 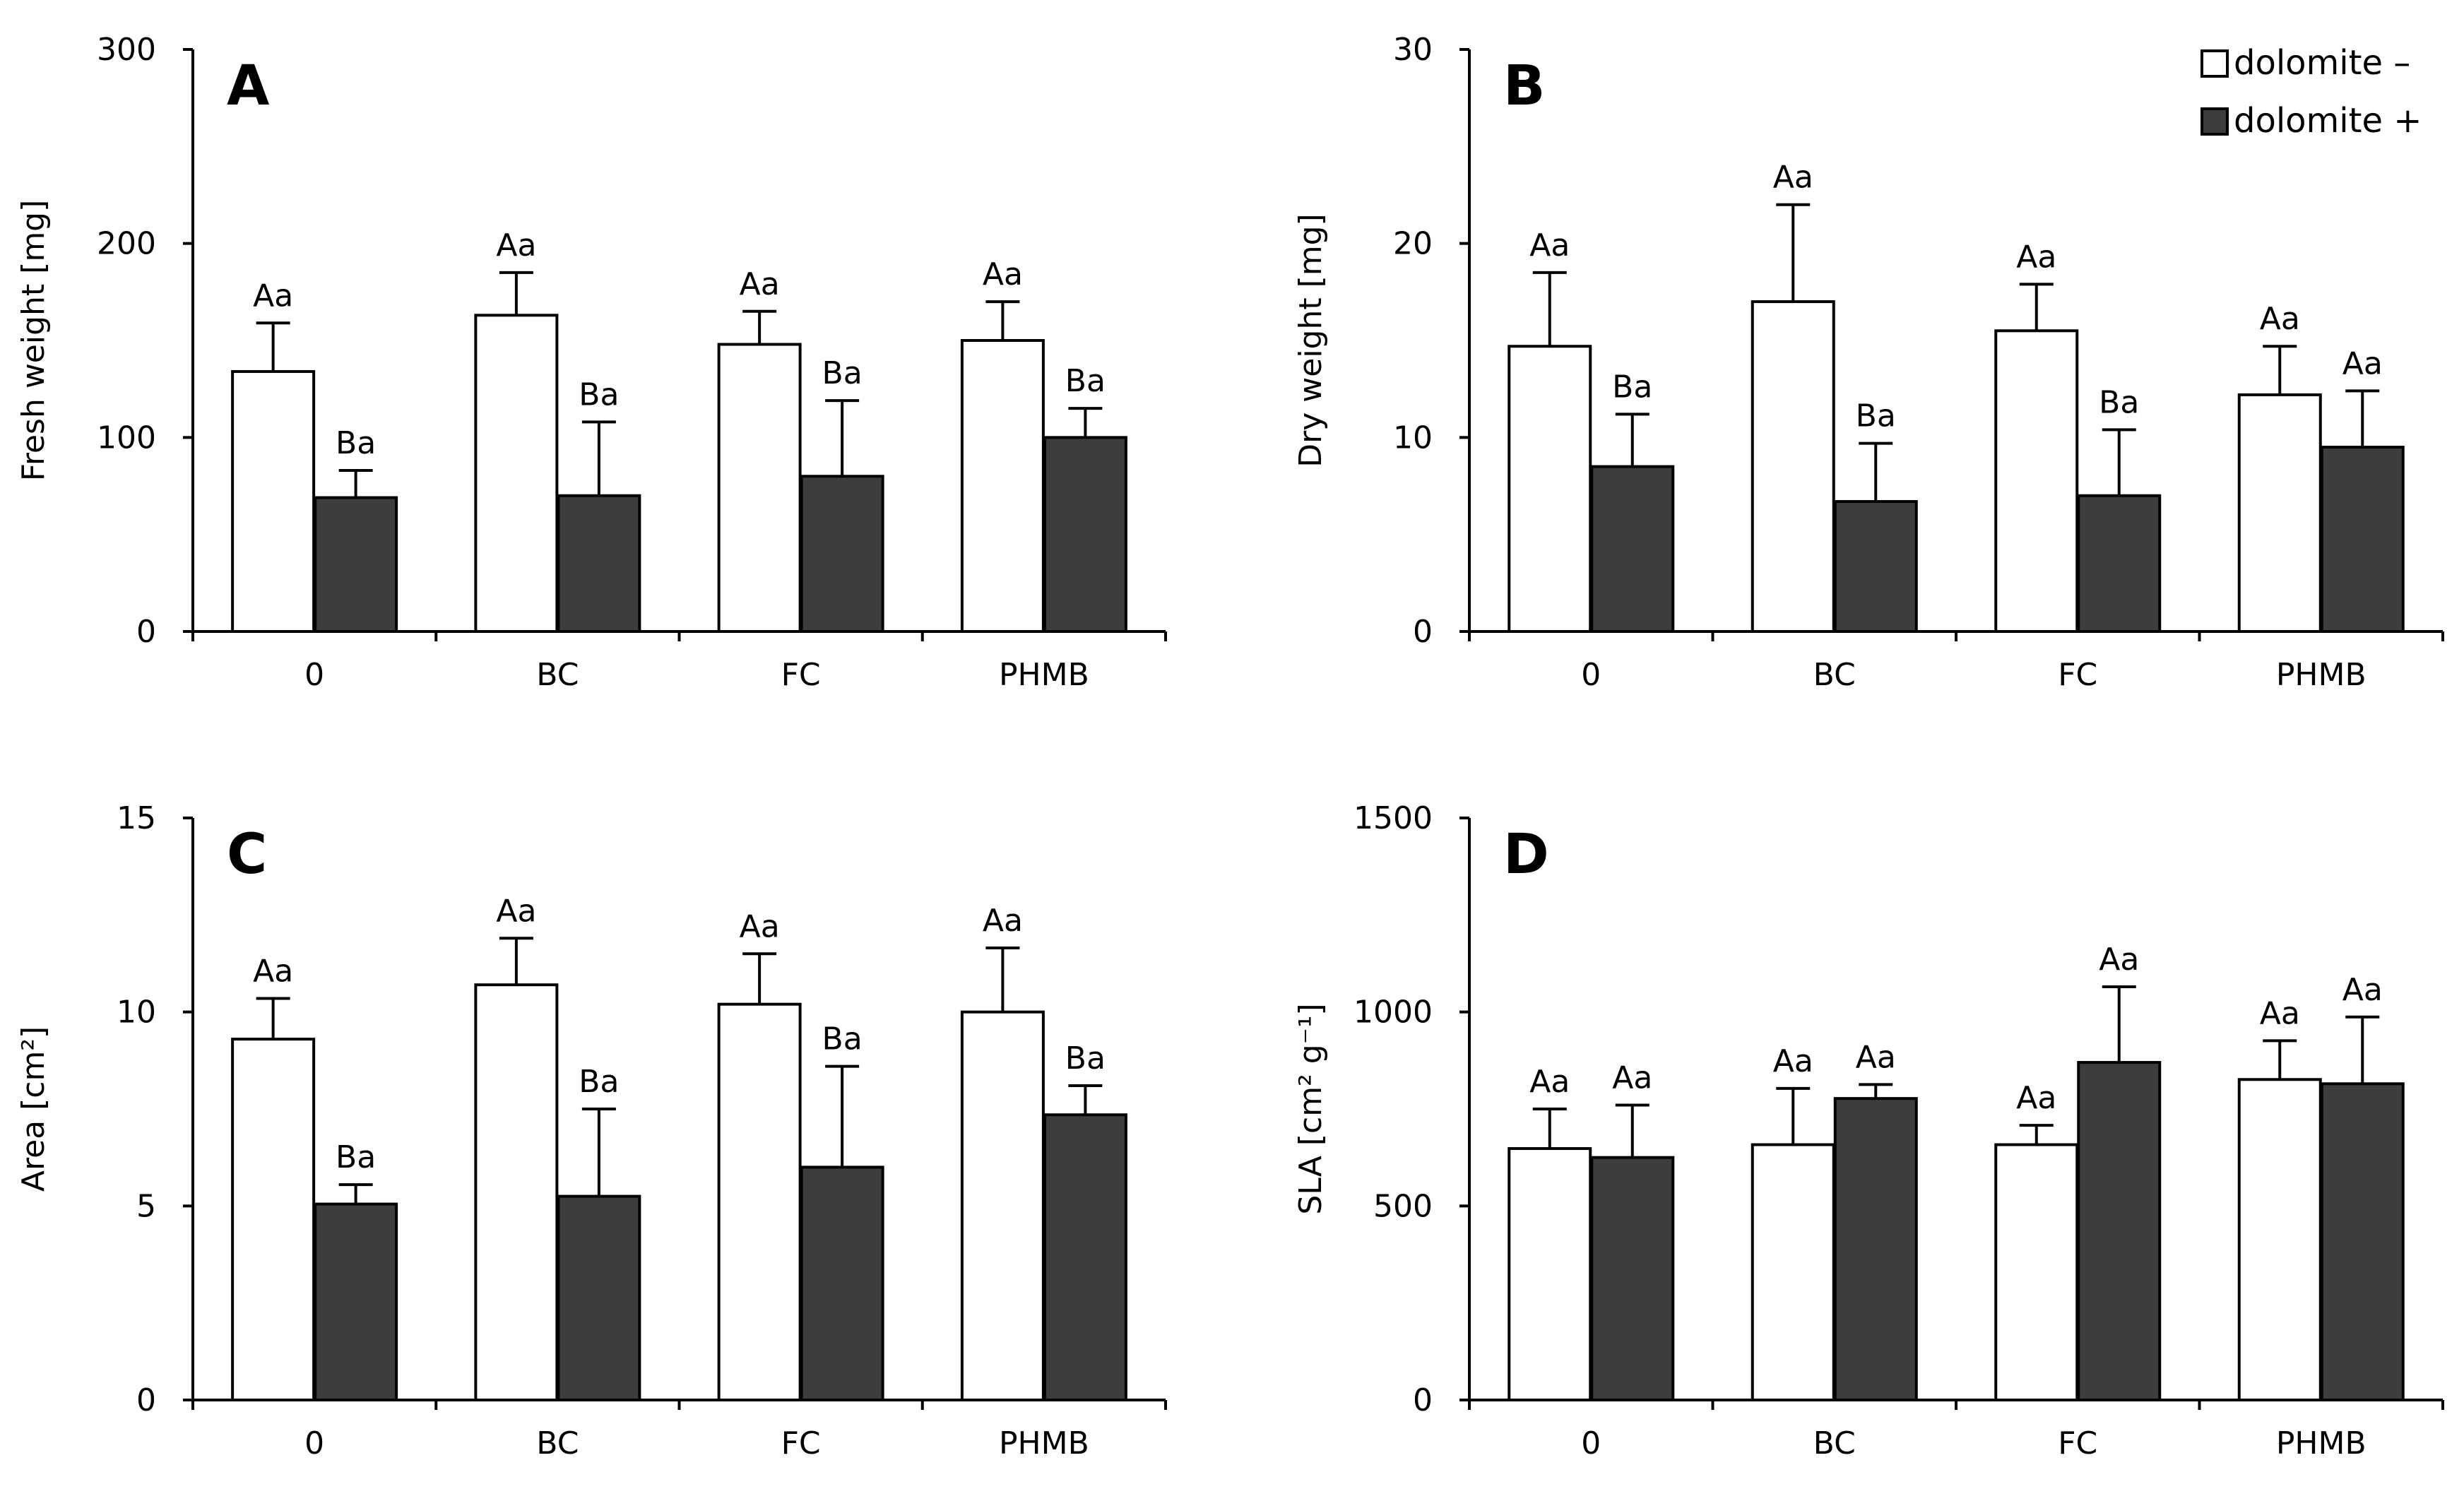 What do you see at coordinates (1311, 1108) in the screenshot?
I see `y-axis-label: SLA [cm² g⁻¹]` at bounding box center [1311, 1108].